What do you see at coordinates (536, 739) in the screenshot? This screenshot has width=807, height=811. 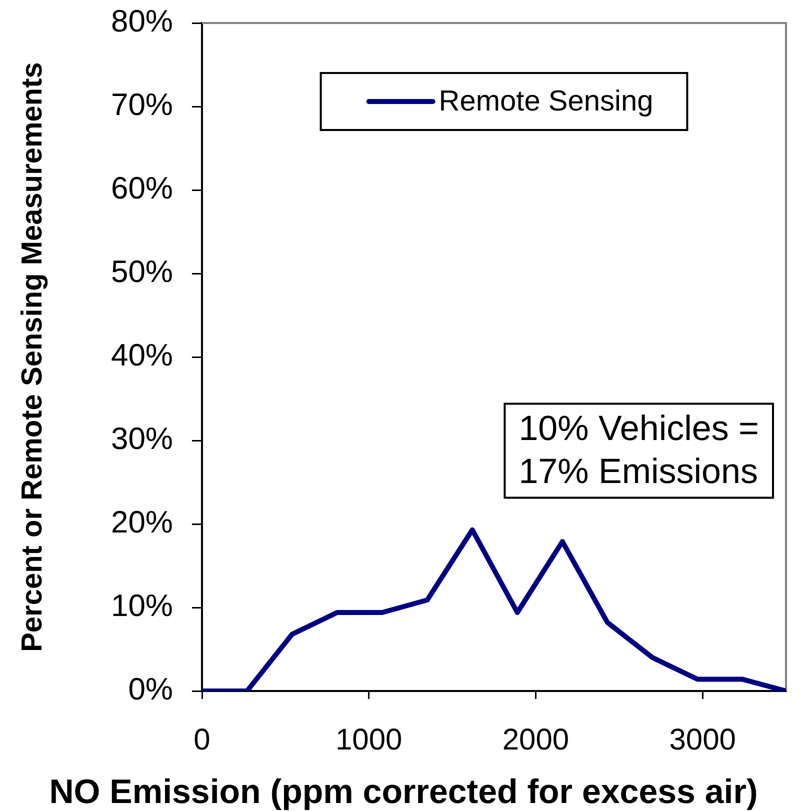 I see `x-tick-label: 2000` at bounding box center [536, 739].